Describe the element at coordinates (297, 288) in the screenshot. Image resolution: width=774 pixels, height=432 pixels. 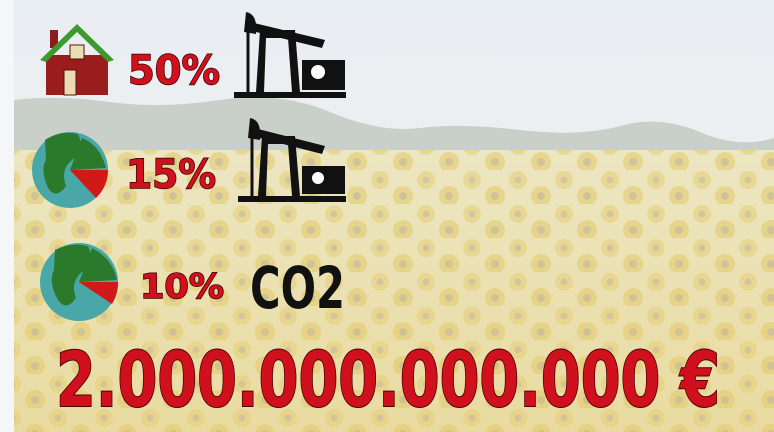
I see `co2-label: CO2` at that location.